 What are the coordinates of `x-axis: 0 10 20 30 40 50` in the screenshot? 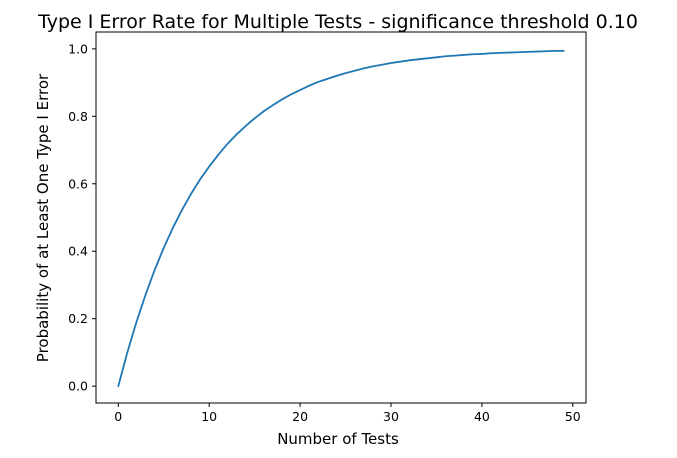 It's located at (347, 413).